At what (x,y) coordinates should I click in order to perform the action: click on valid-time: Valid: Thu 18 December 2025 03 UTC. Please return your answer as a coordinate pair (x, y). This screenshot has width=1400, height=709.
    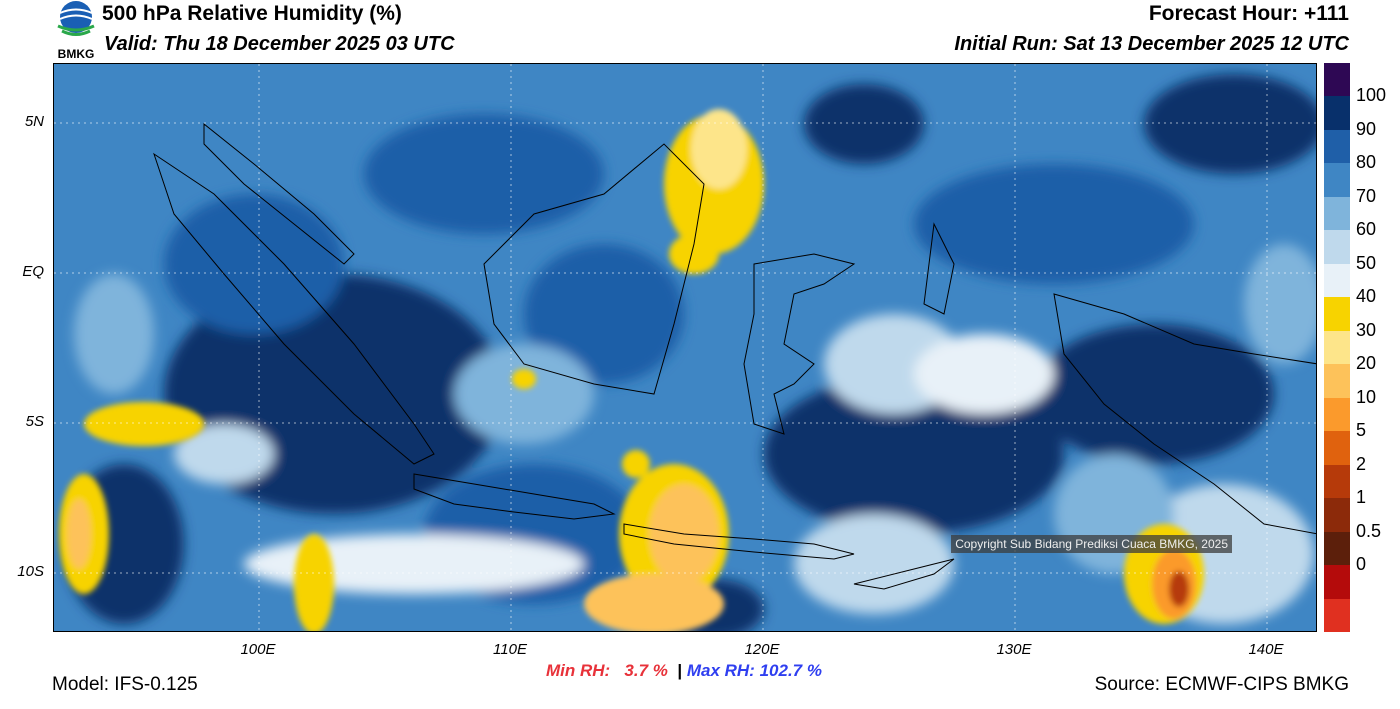
    Looking at the image, I should click on (279, 44).